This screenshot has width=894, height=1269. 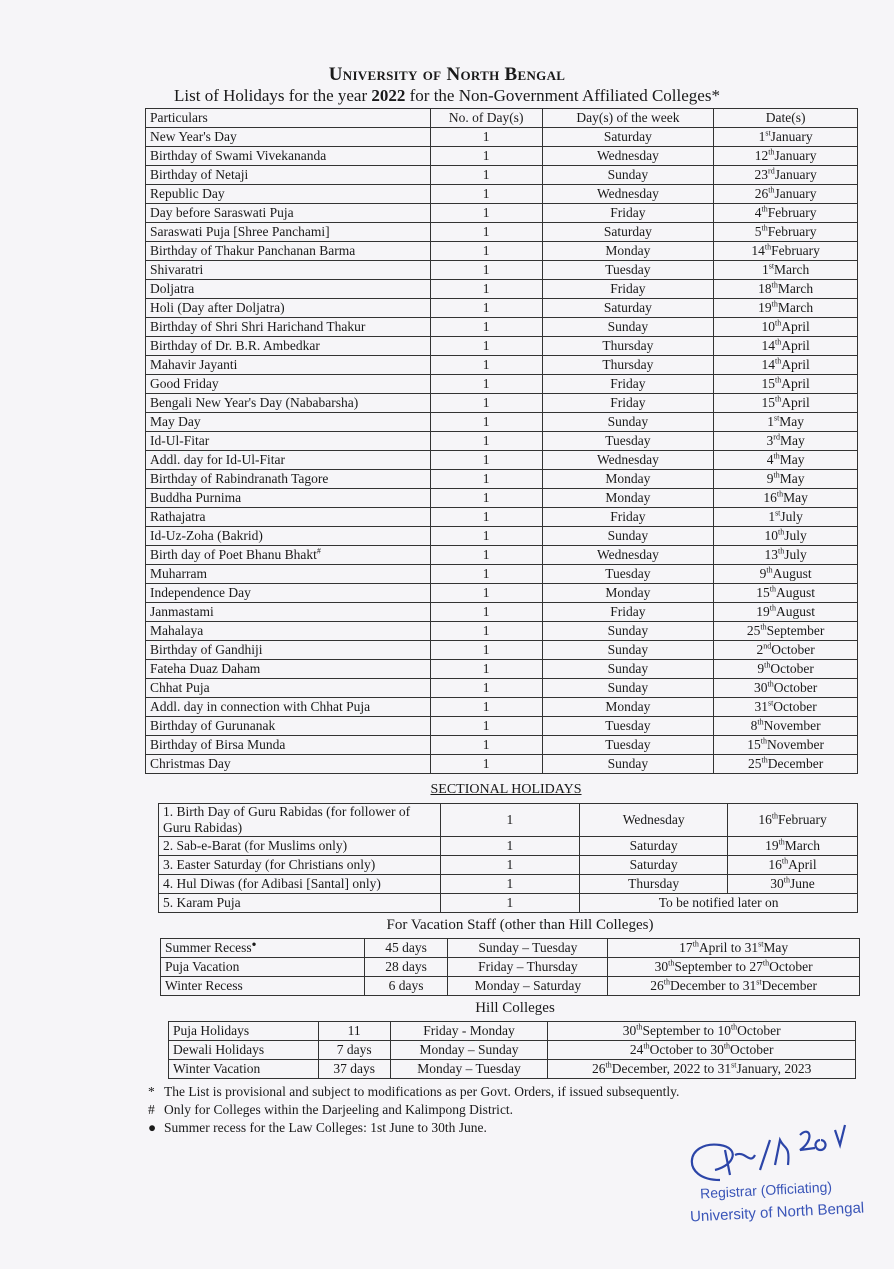 What do you see at coordinates (211, 1030) in the screenshot?
I see `holiday-name-text: Puja Holidays` at bounding box center [211, 1030].